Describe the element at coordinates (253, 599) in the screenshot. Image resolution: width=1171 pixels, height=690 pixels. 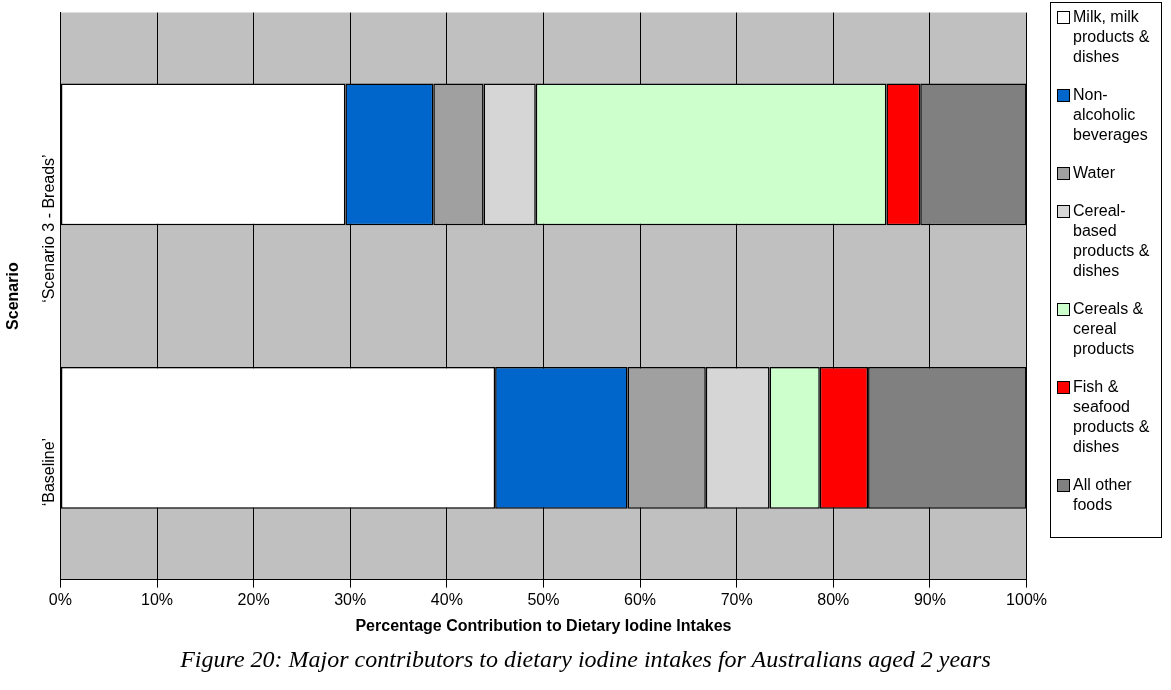
I see `x-tick-label: 20%` at that location.